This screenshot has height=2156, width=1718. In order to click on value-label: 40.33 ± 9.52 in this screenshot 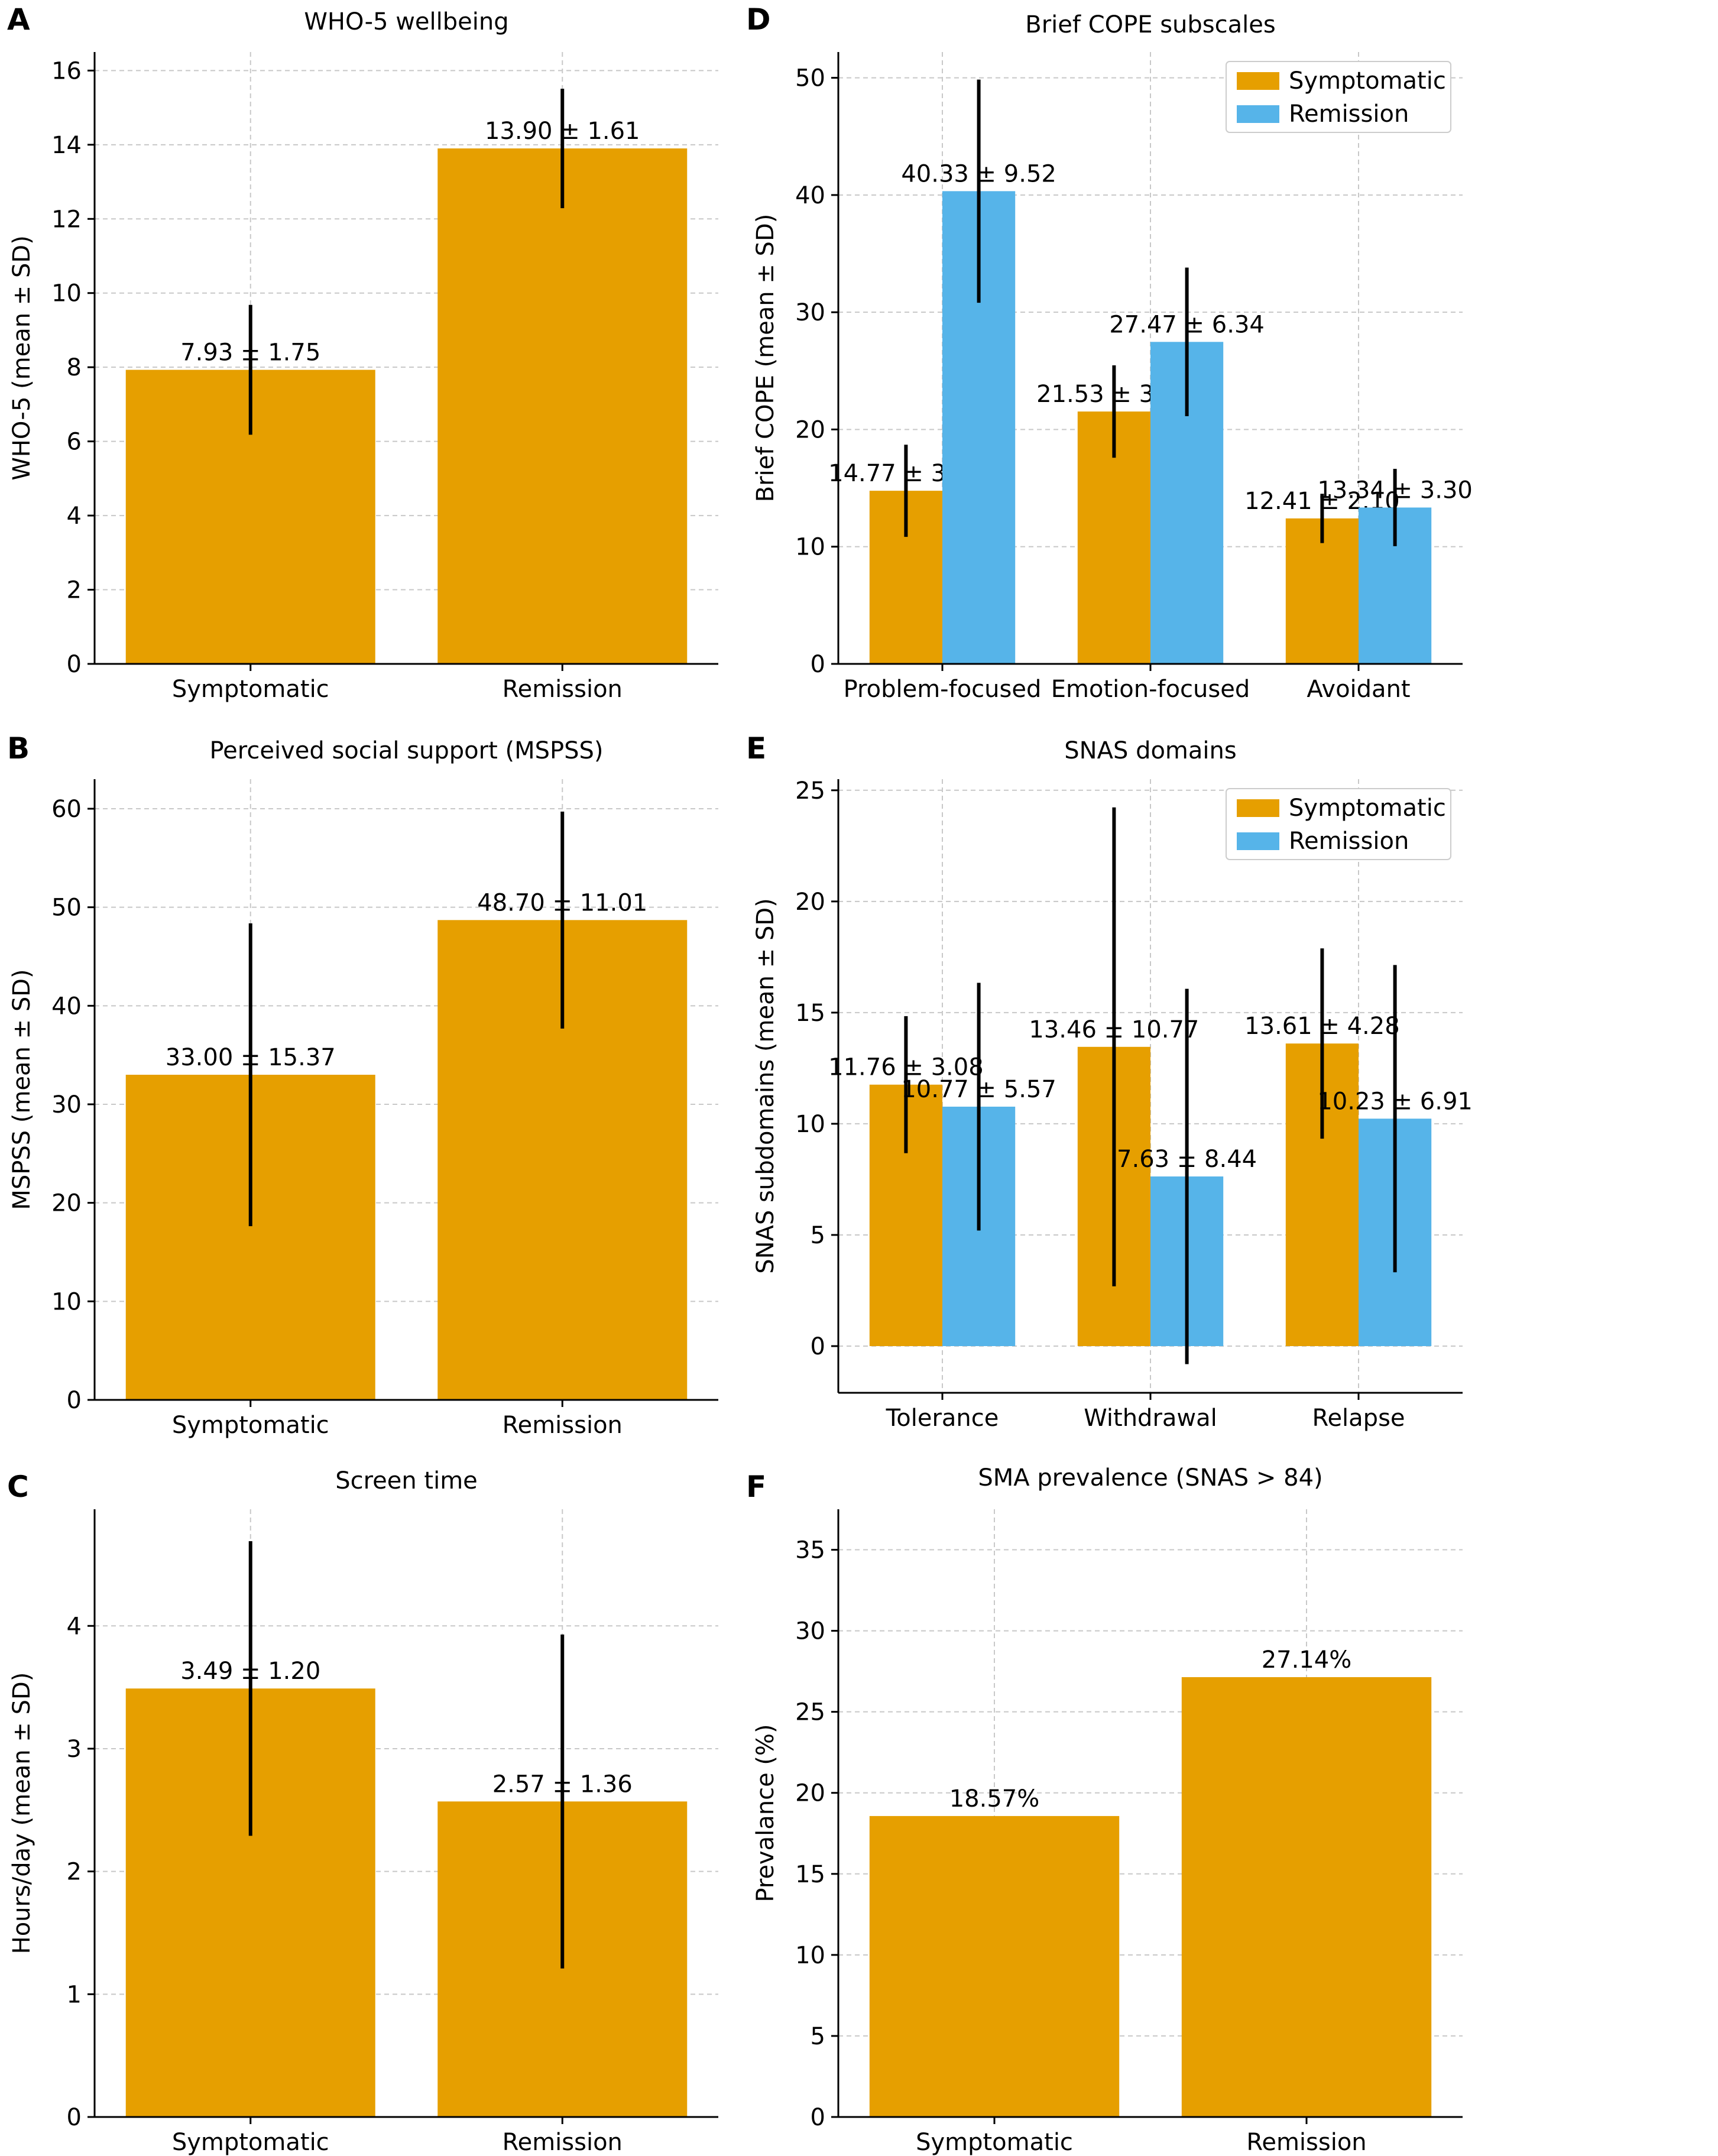, I will do `click(979, 173)`.